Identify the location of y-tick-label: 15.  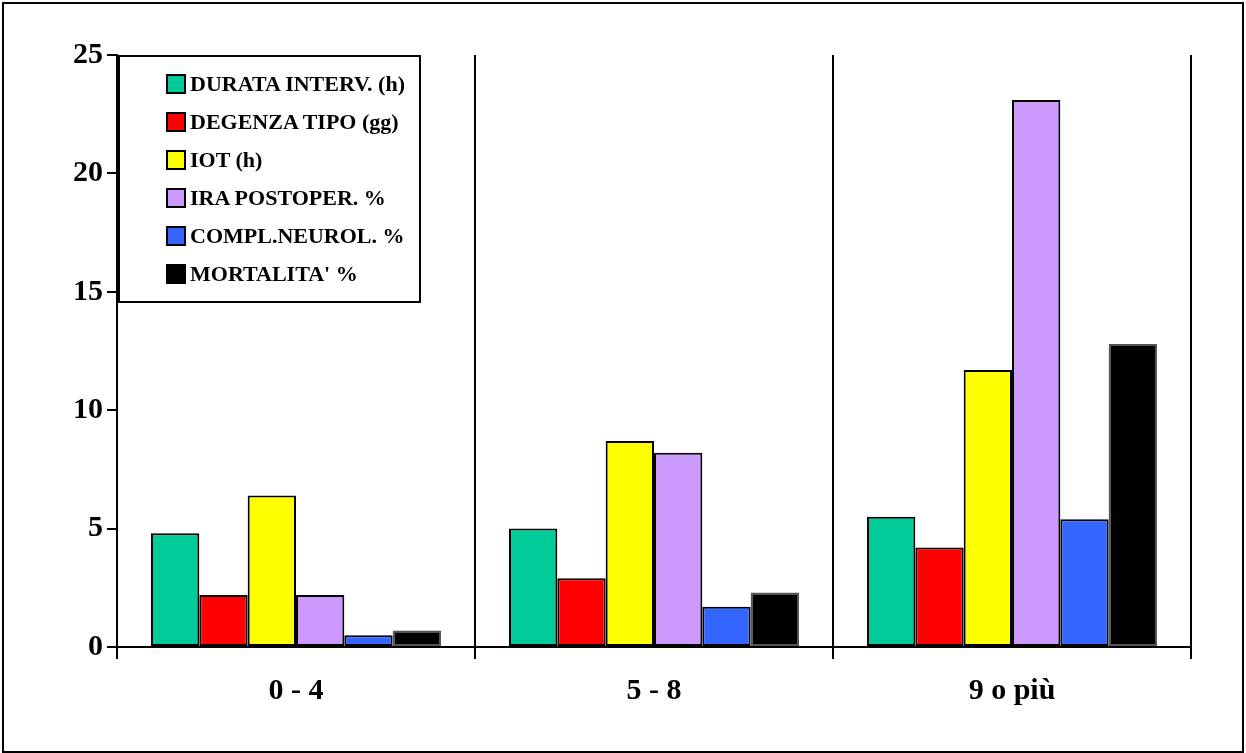
(88, 289).